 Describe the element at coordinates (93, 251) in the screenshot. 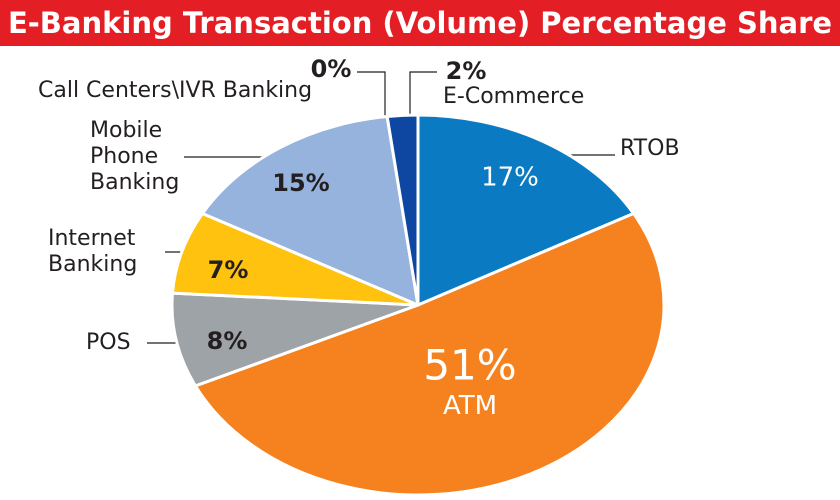

I see `category-label: Internet Banking` at that location.